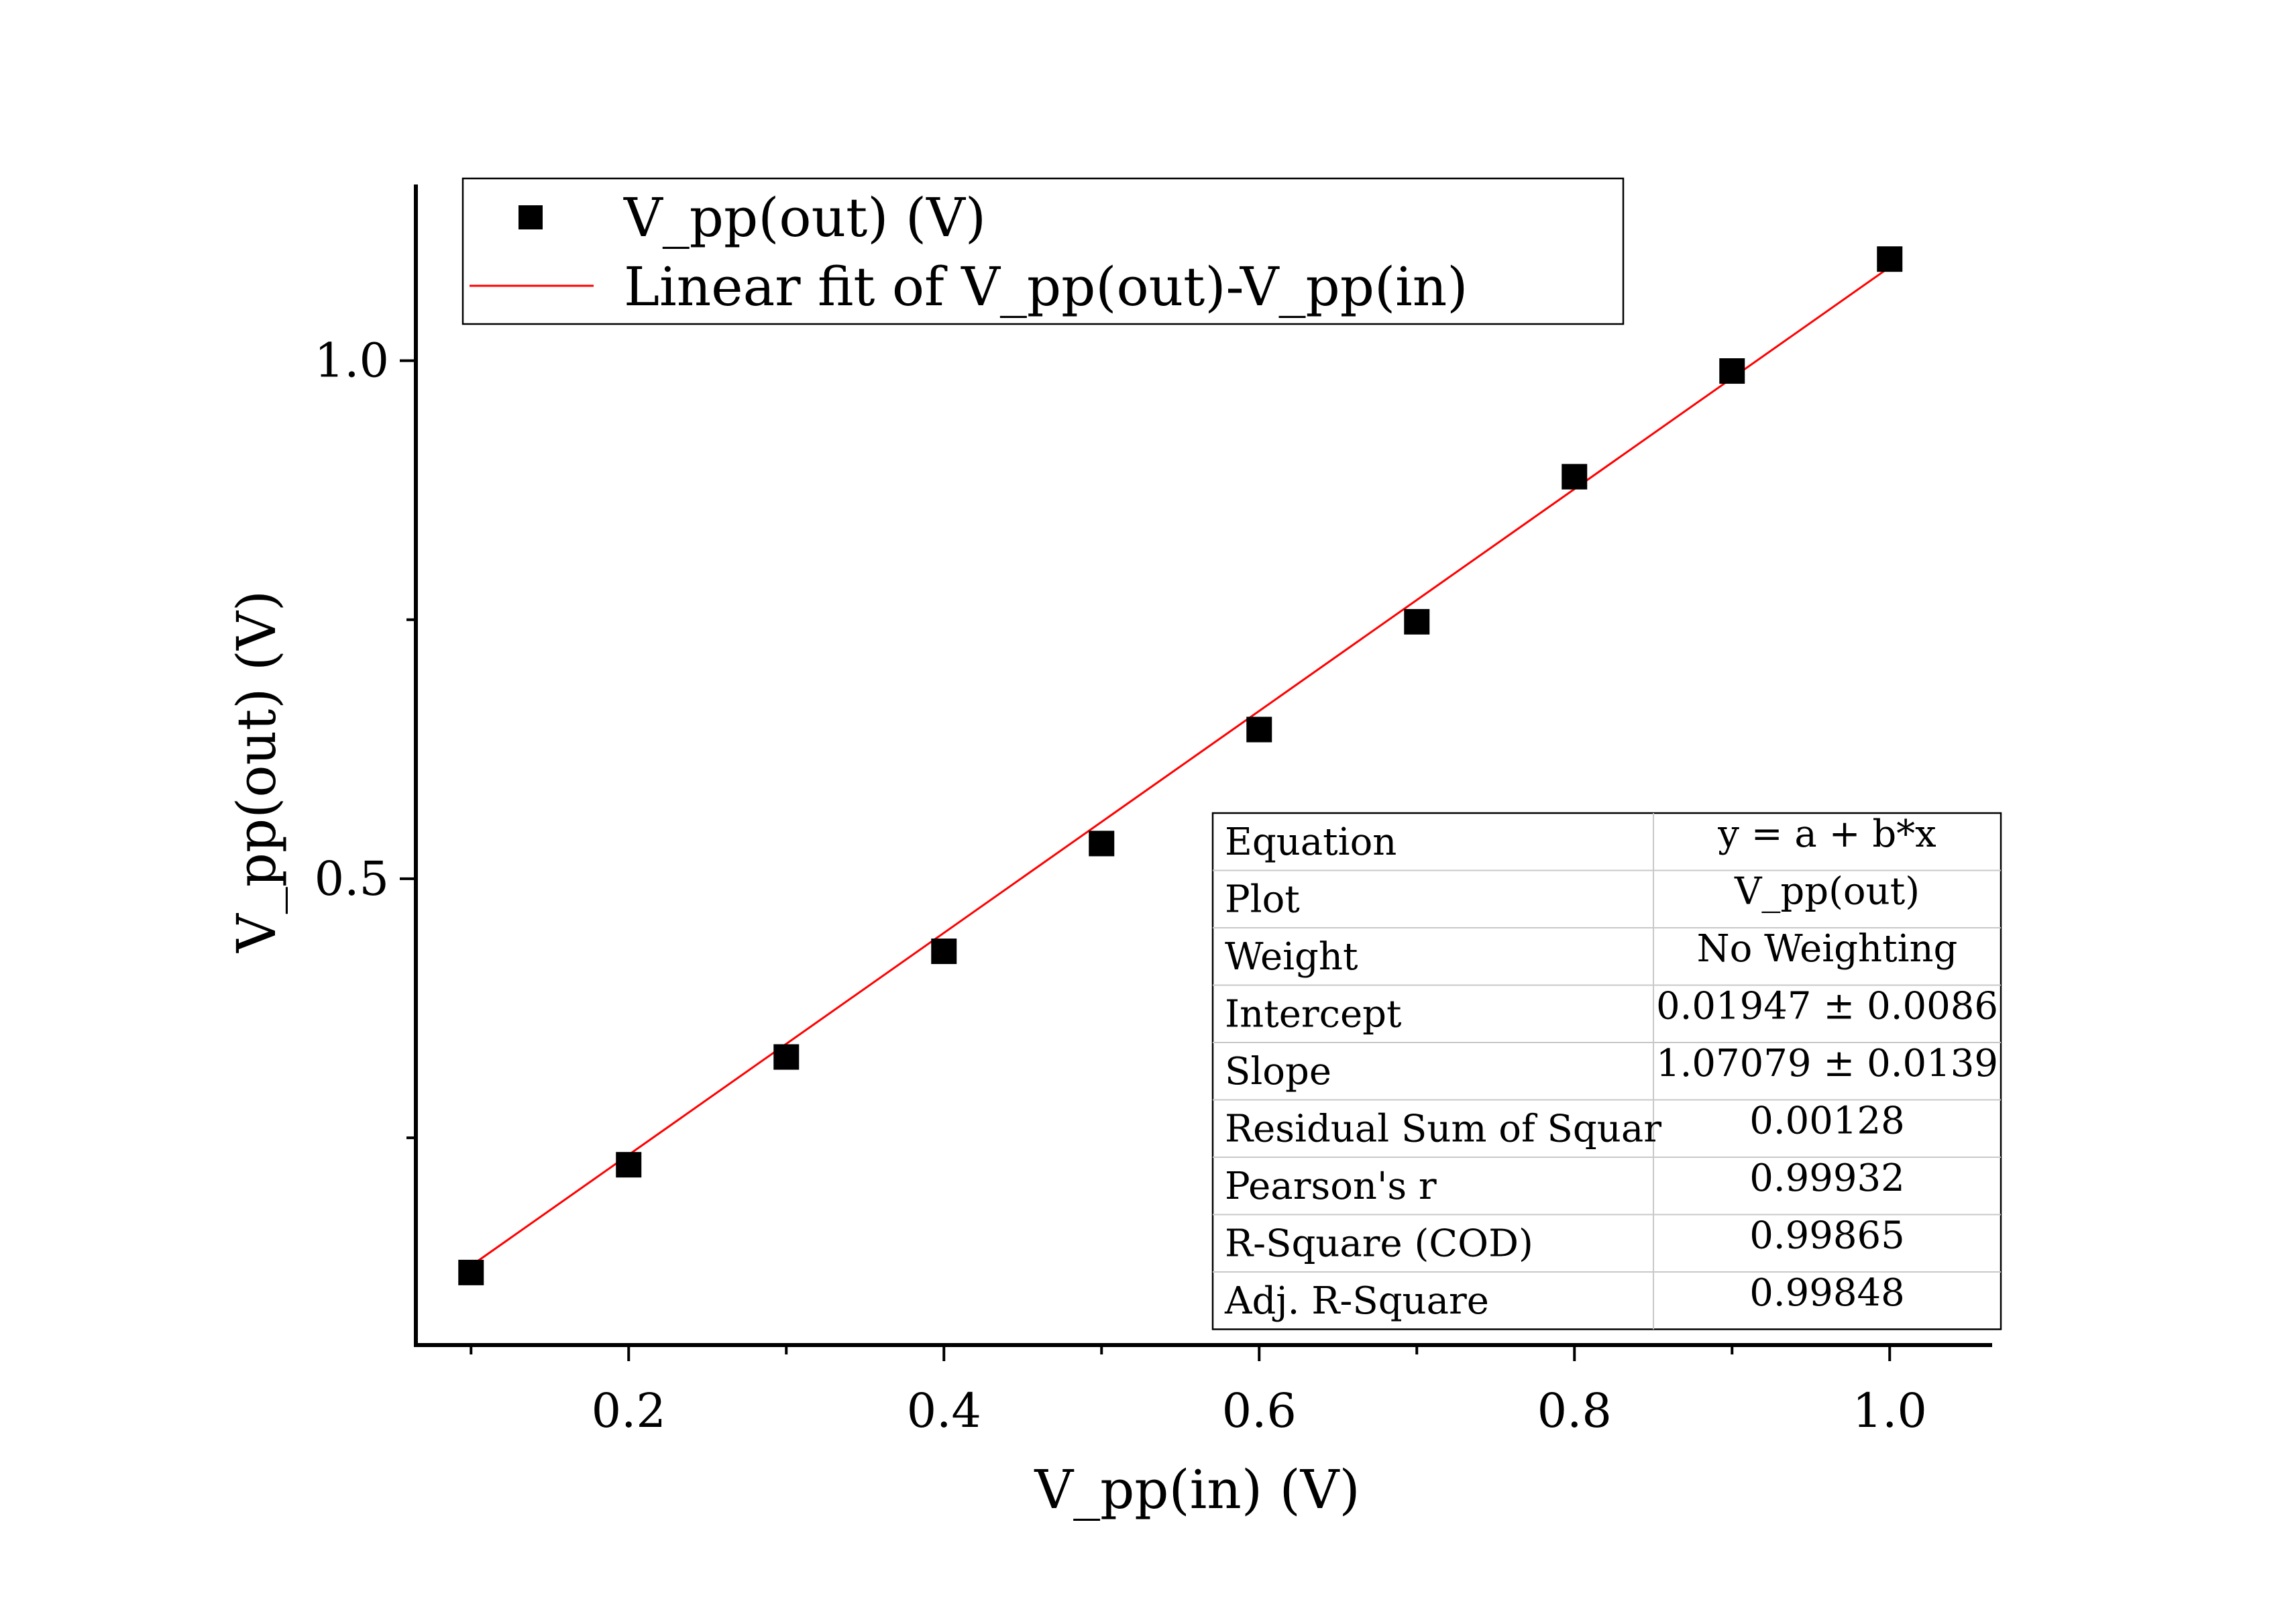 Image resolution: width=2296 pixels, height=1604 pixels. Describe the element at coordinates (1827, 892) in the screenshot. I see `fit-table-value: V_pp(out)` at that location.